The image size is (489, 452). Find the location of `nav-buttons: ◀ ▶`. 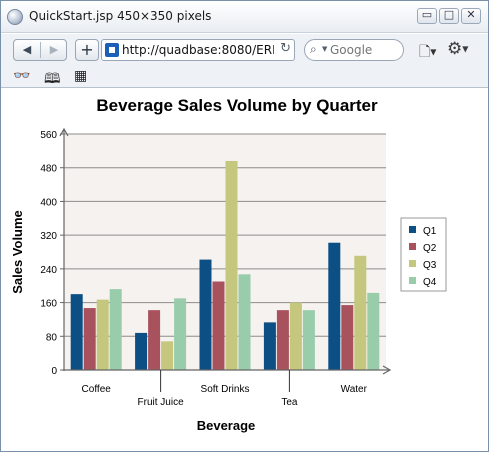

nav-buttons: ◀ ▶ is located at coordinates (40, 50).